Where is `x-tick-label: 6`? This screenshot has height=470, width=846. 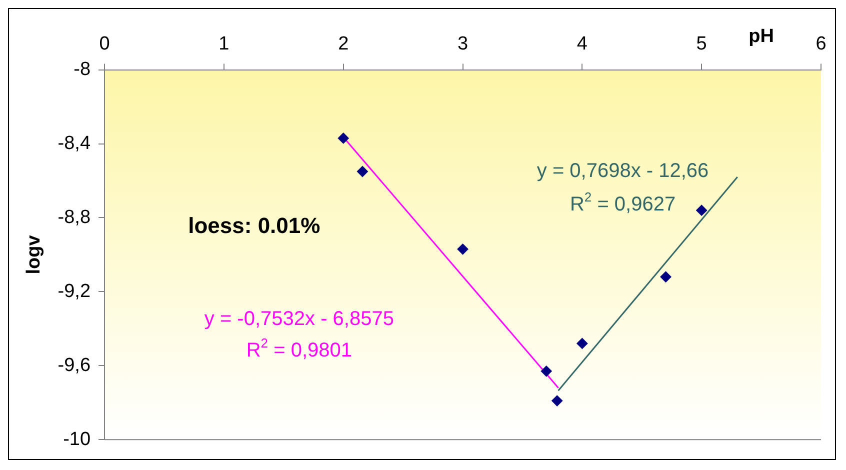
x-tick-label: 6 is located at coordinates (821, 44).